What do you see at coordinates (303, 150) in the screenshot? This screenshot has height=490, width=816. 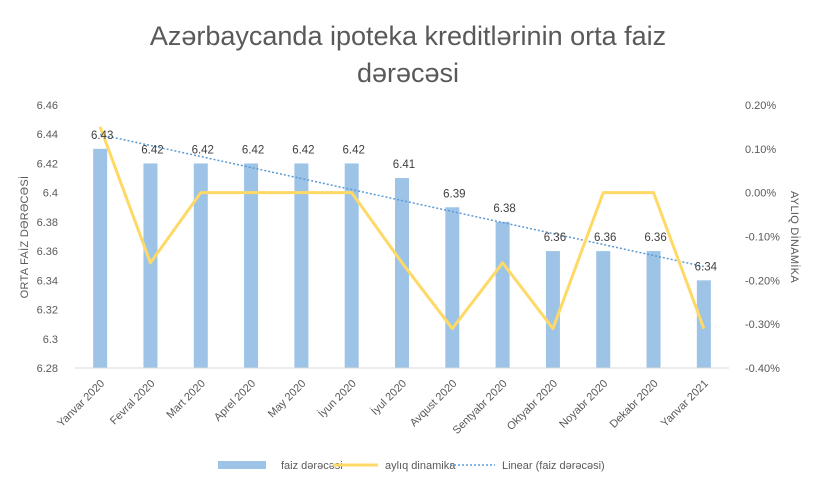 I see `bar-value-label-4: 6.42` at bounding box center [303, 150].